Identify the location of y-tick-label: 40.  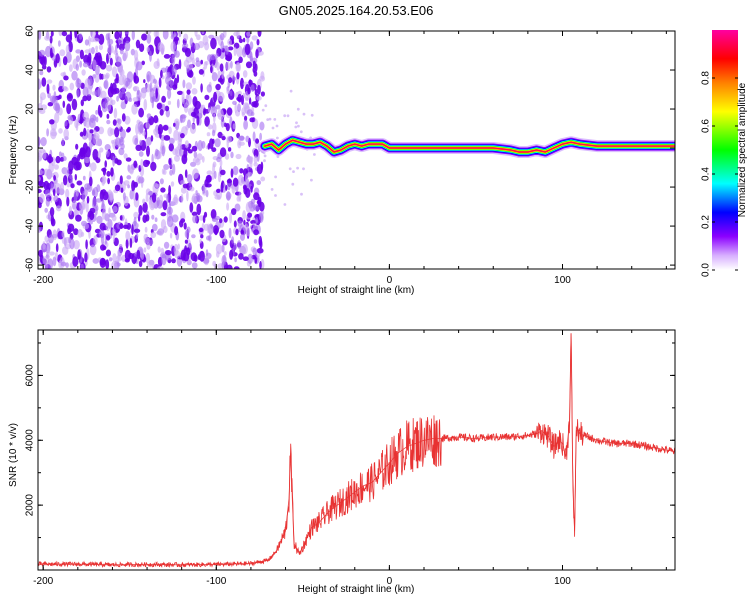
(30, 70).